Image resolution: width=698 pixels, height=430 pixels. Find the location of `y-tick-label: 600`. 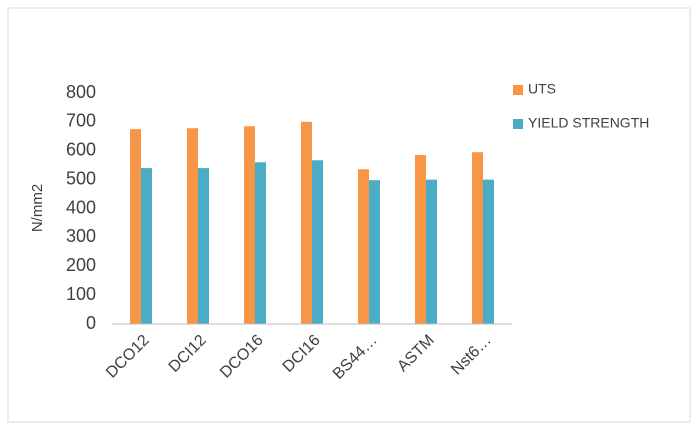

y-tick-label: 600 is located at coordinates (81, 150).